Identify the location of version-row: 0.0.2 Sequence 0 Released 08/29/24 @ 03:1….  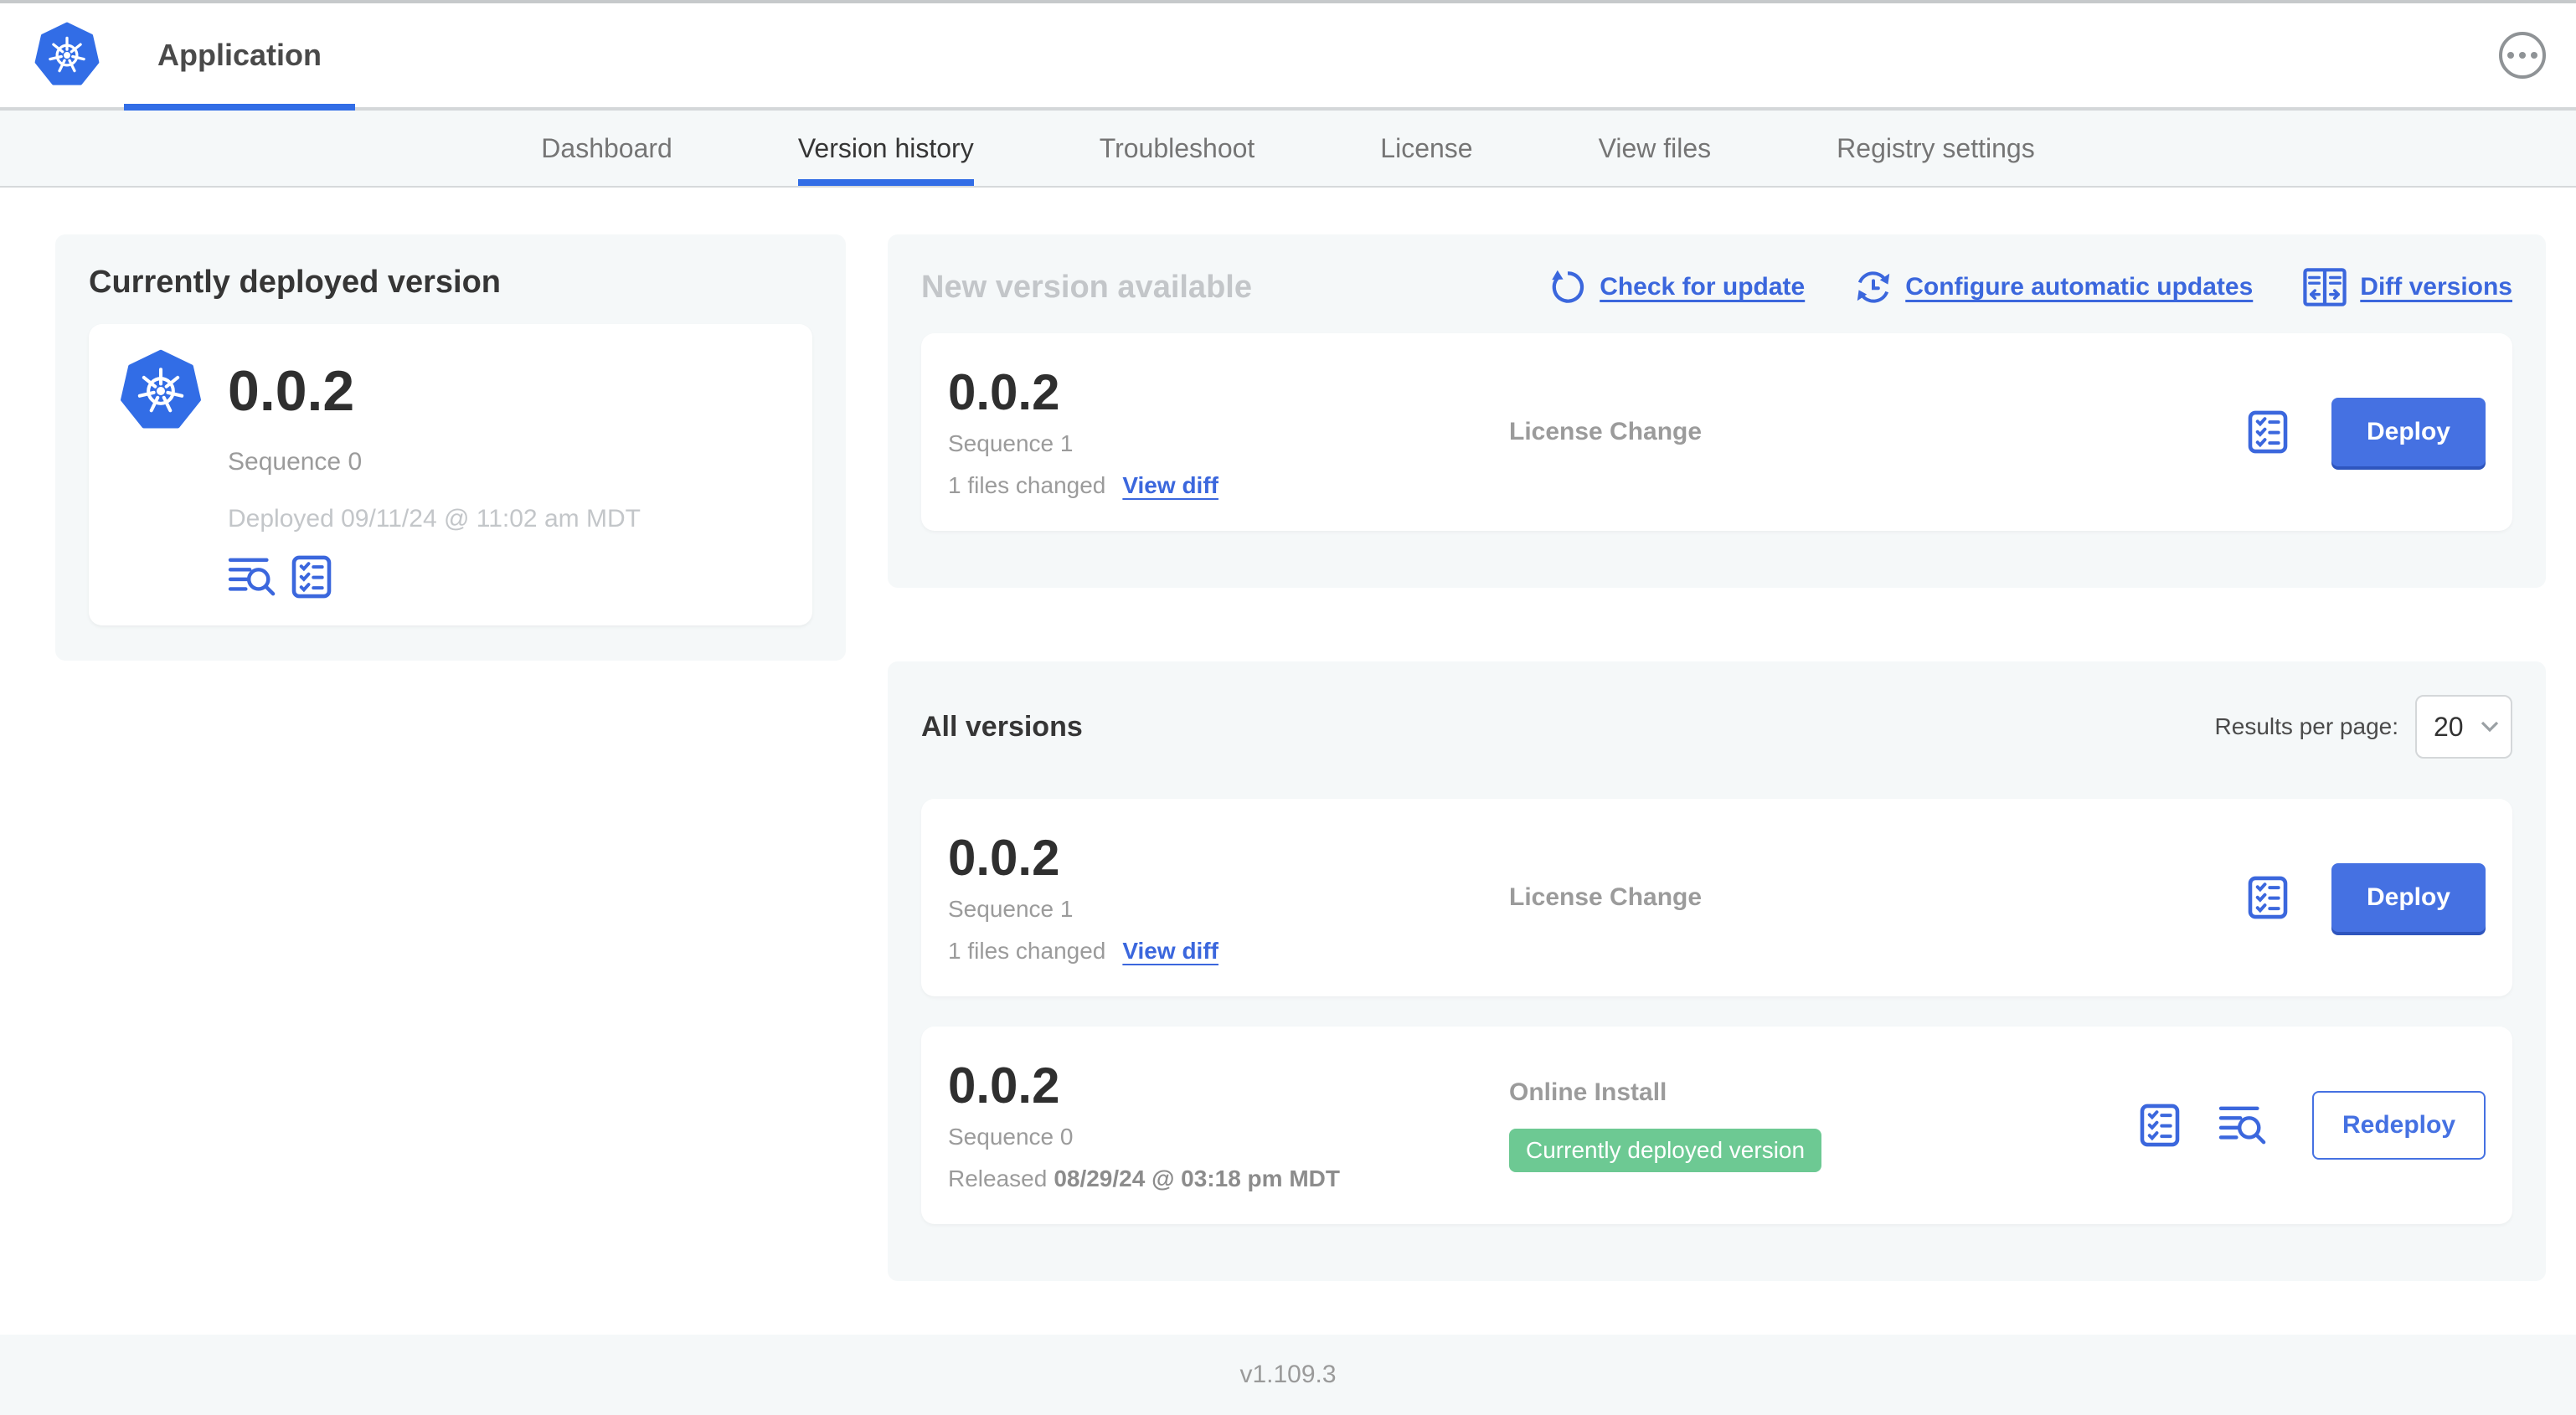
(1716, 1125).